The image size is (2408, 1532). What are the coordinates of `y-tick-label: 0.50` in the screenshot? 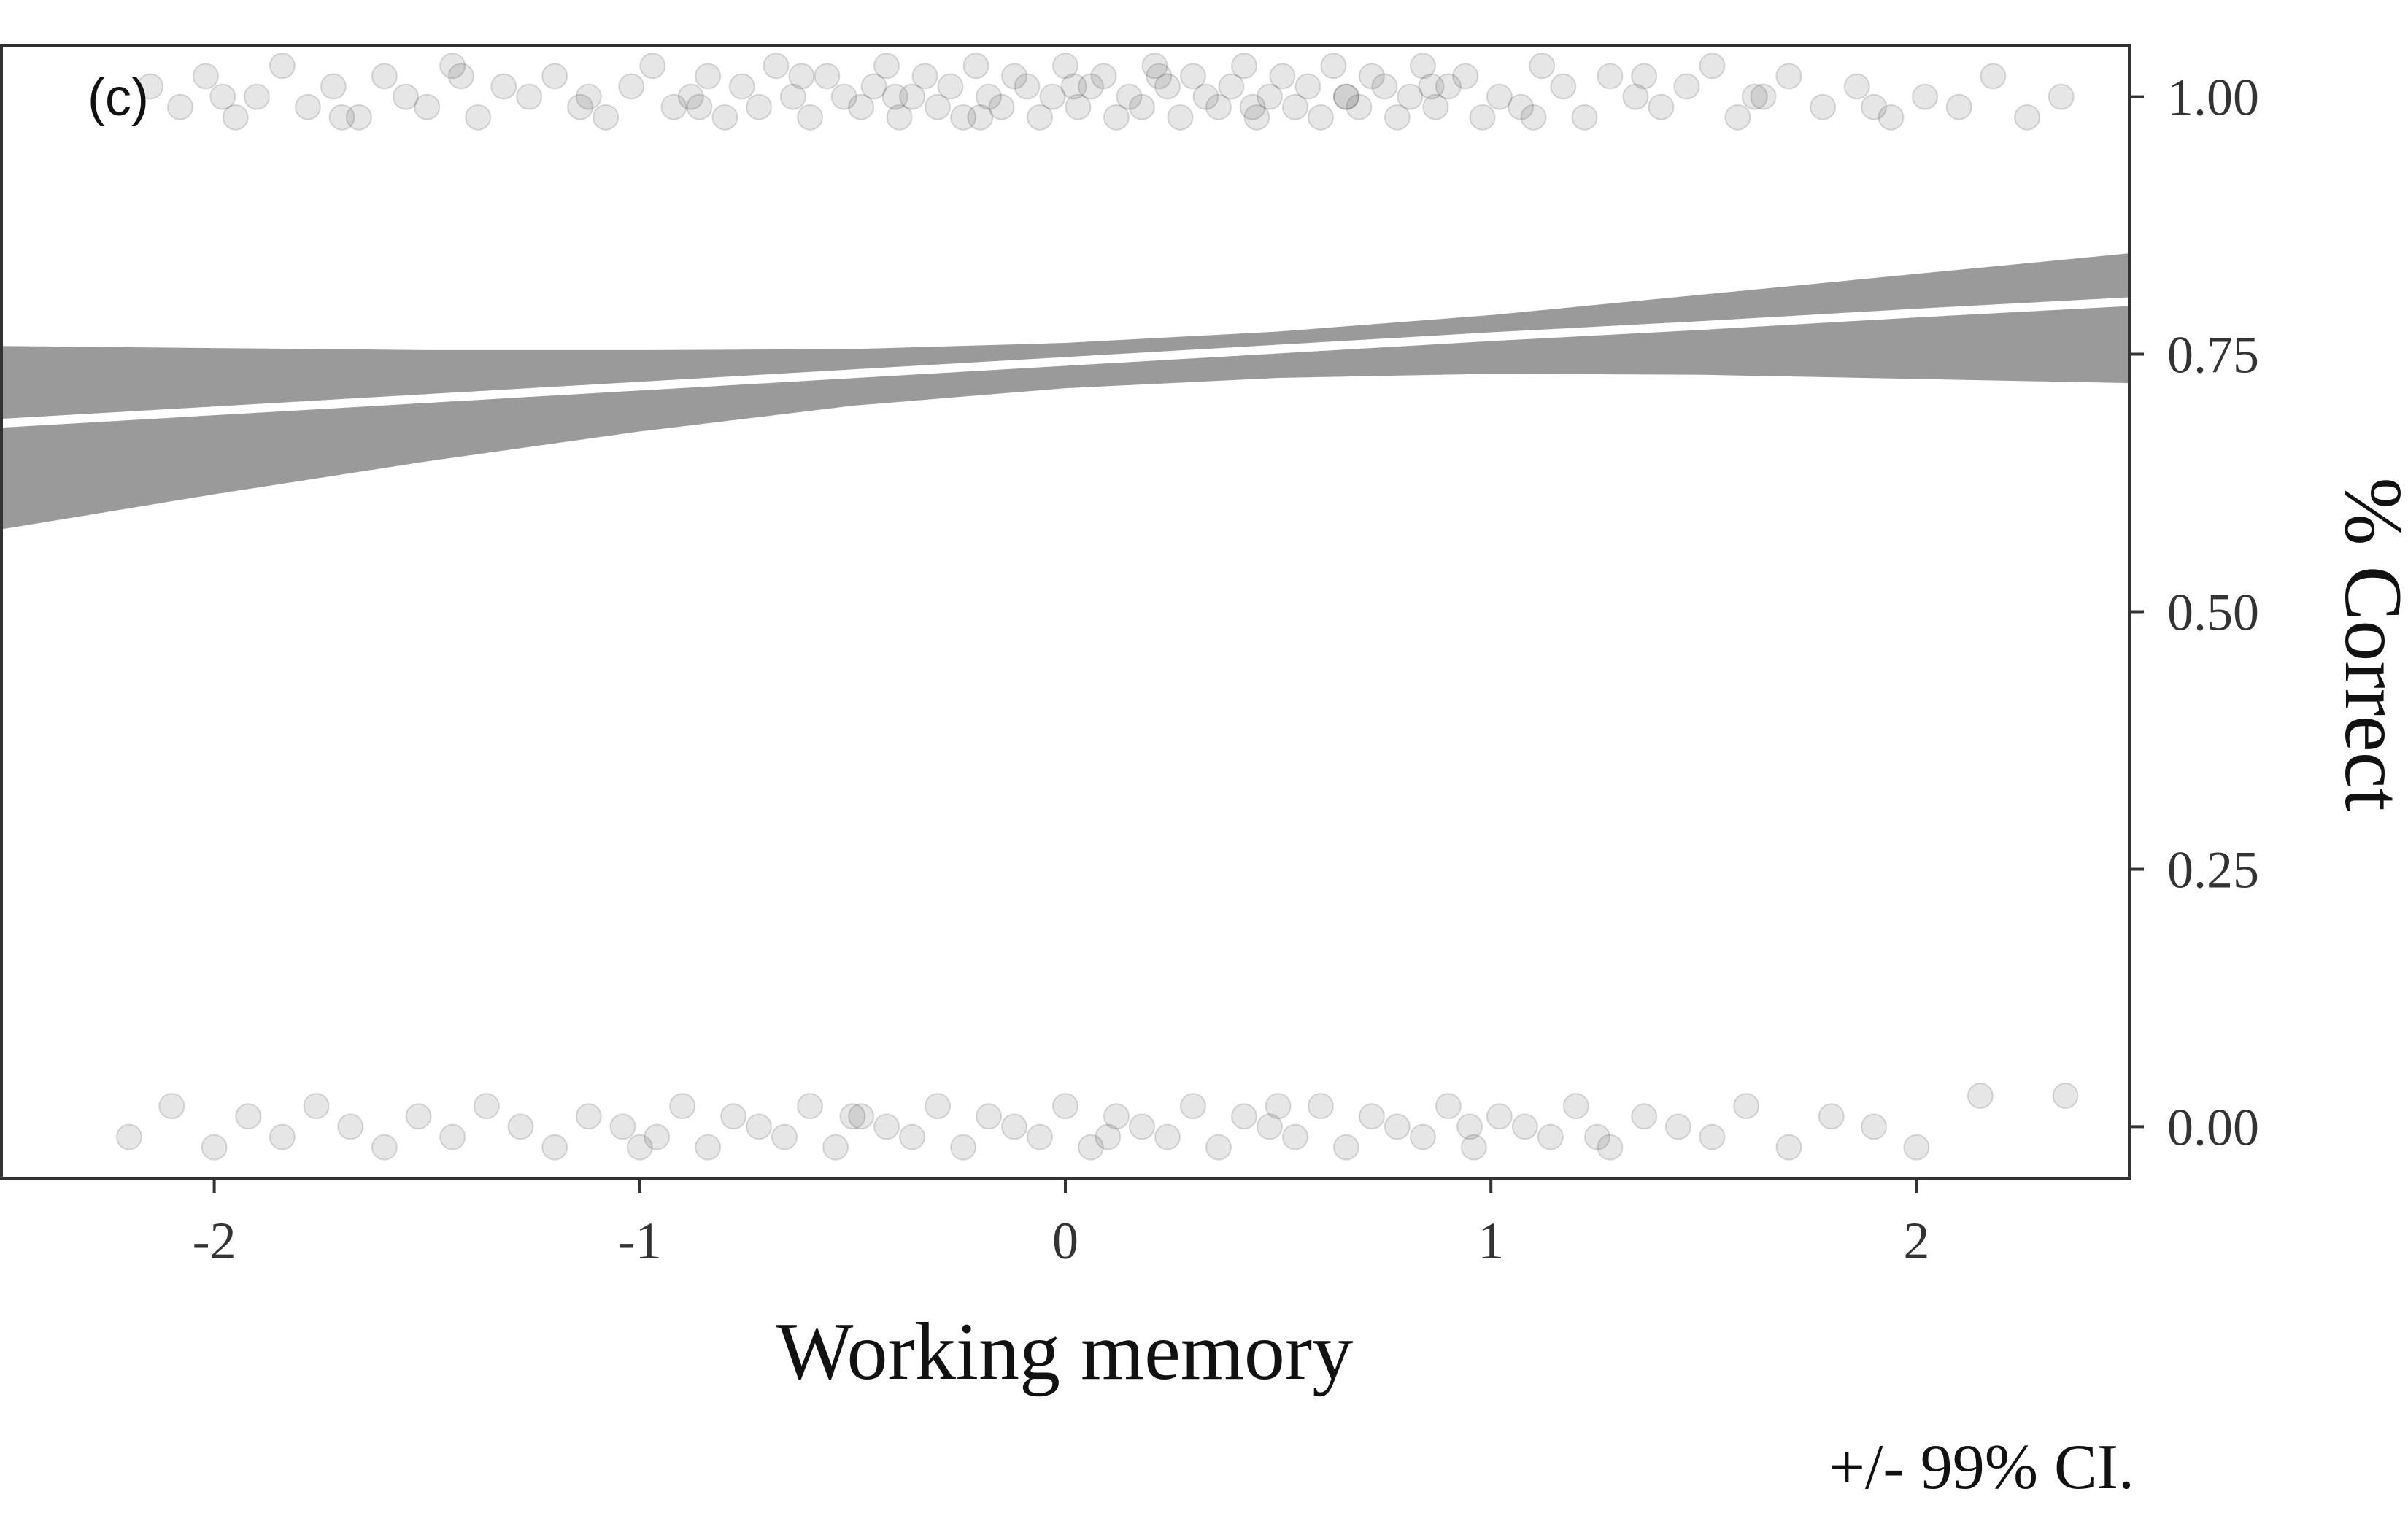 It's located at (2213, 613).